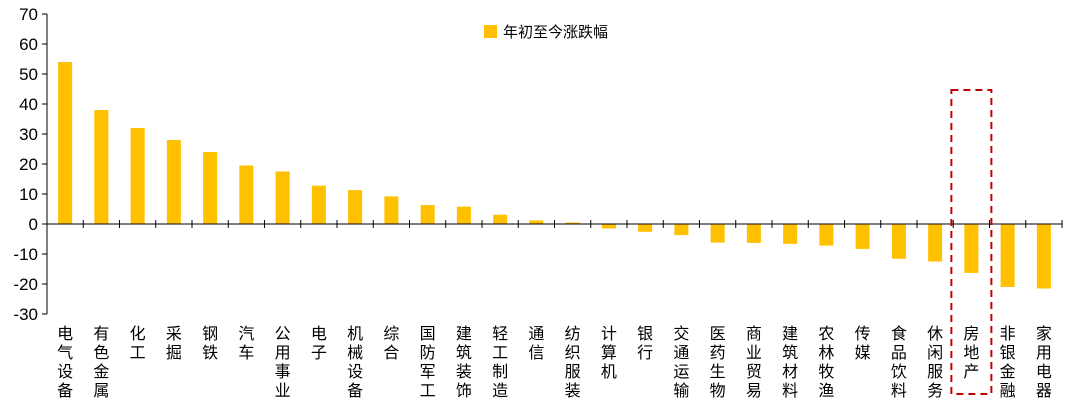 The height and width of the screenshot is (406, 1080). I want to click on x-tick-label: 计算机, so click(609, 352).